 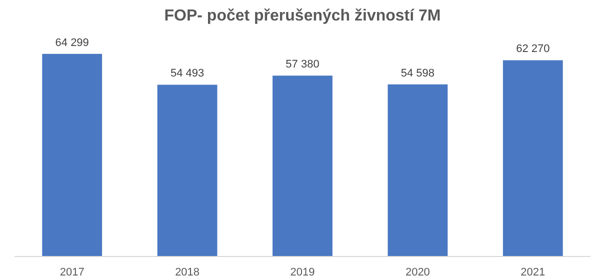 What do you see at coordinates (417, 73) in the screenshot?
I see `data-label: 54 598` at bounding box center [417, 73].